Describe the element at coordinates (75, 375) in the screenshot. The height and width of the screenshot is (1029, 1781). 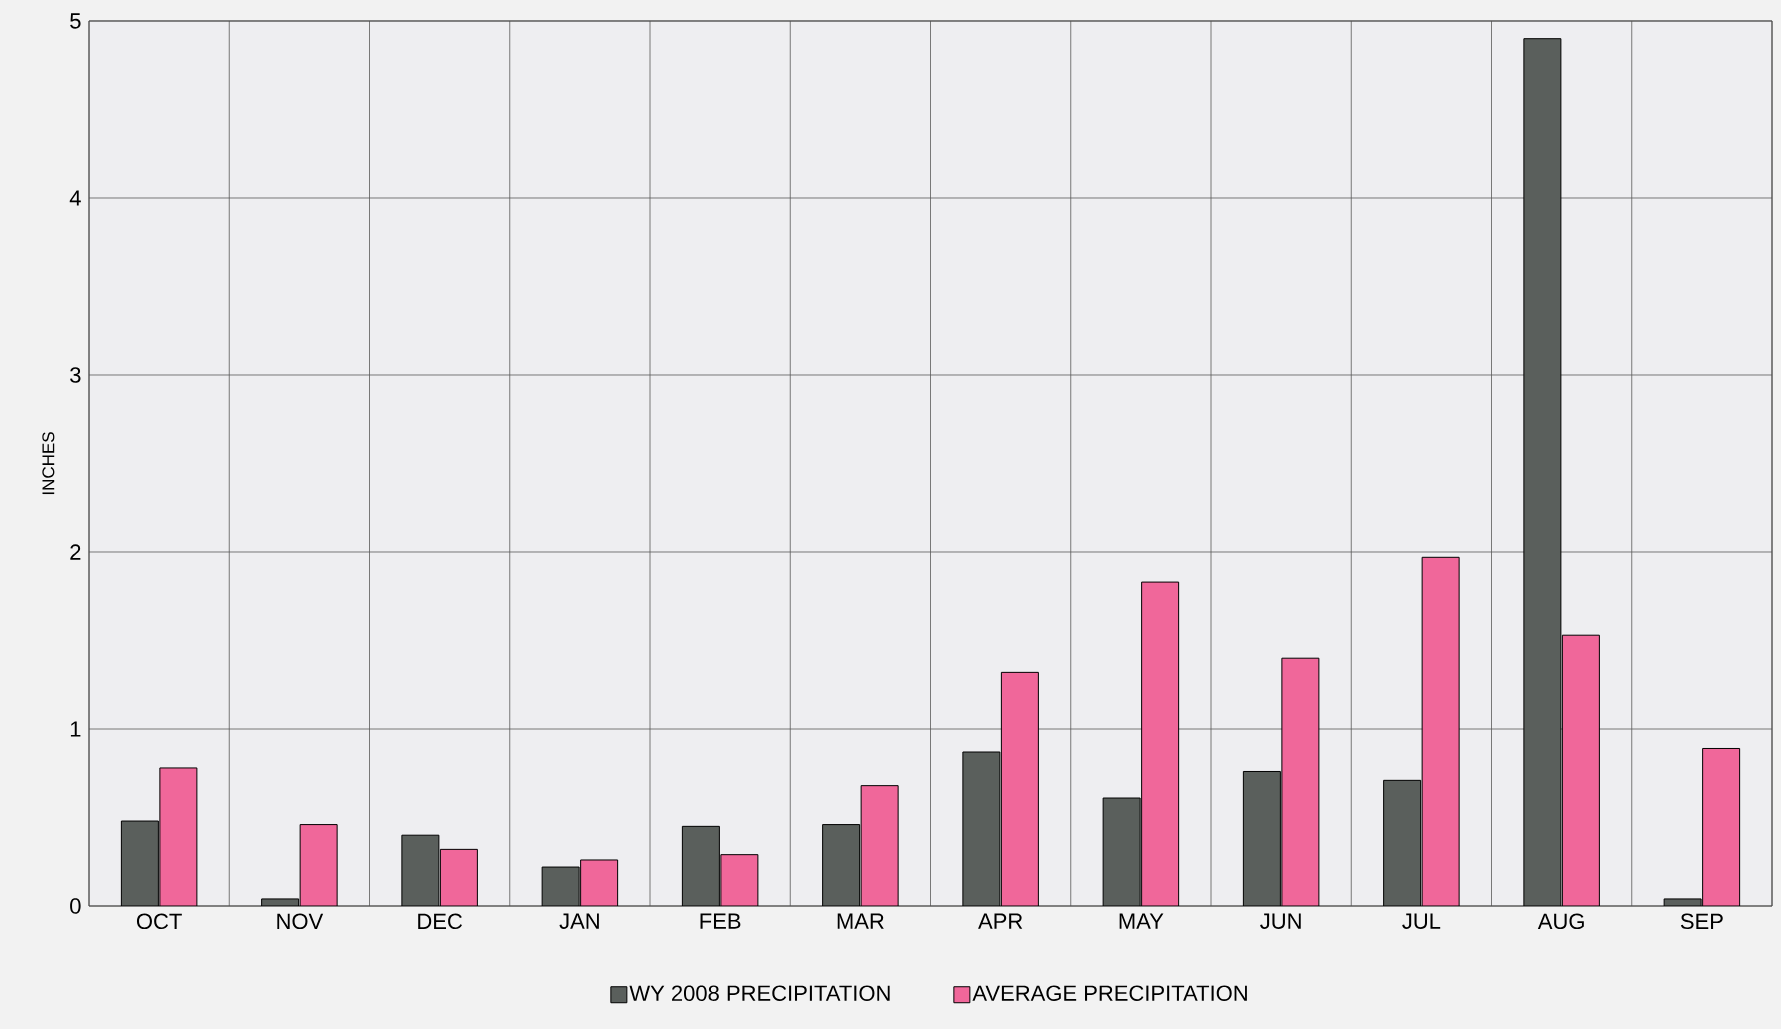
I see `y-tick-label: 3` at that location.